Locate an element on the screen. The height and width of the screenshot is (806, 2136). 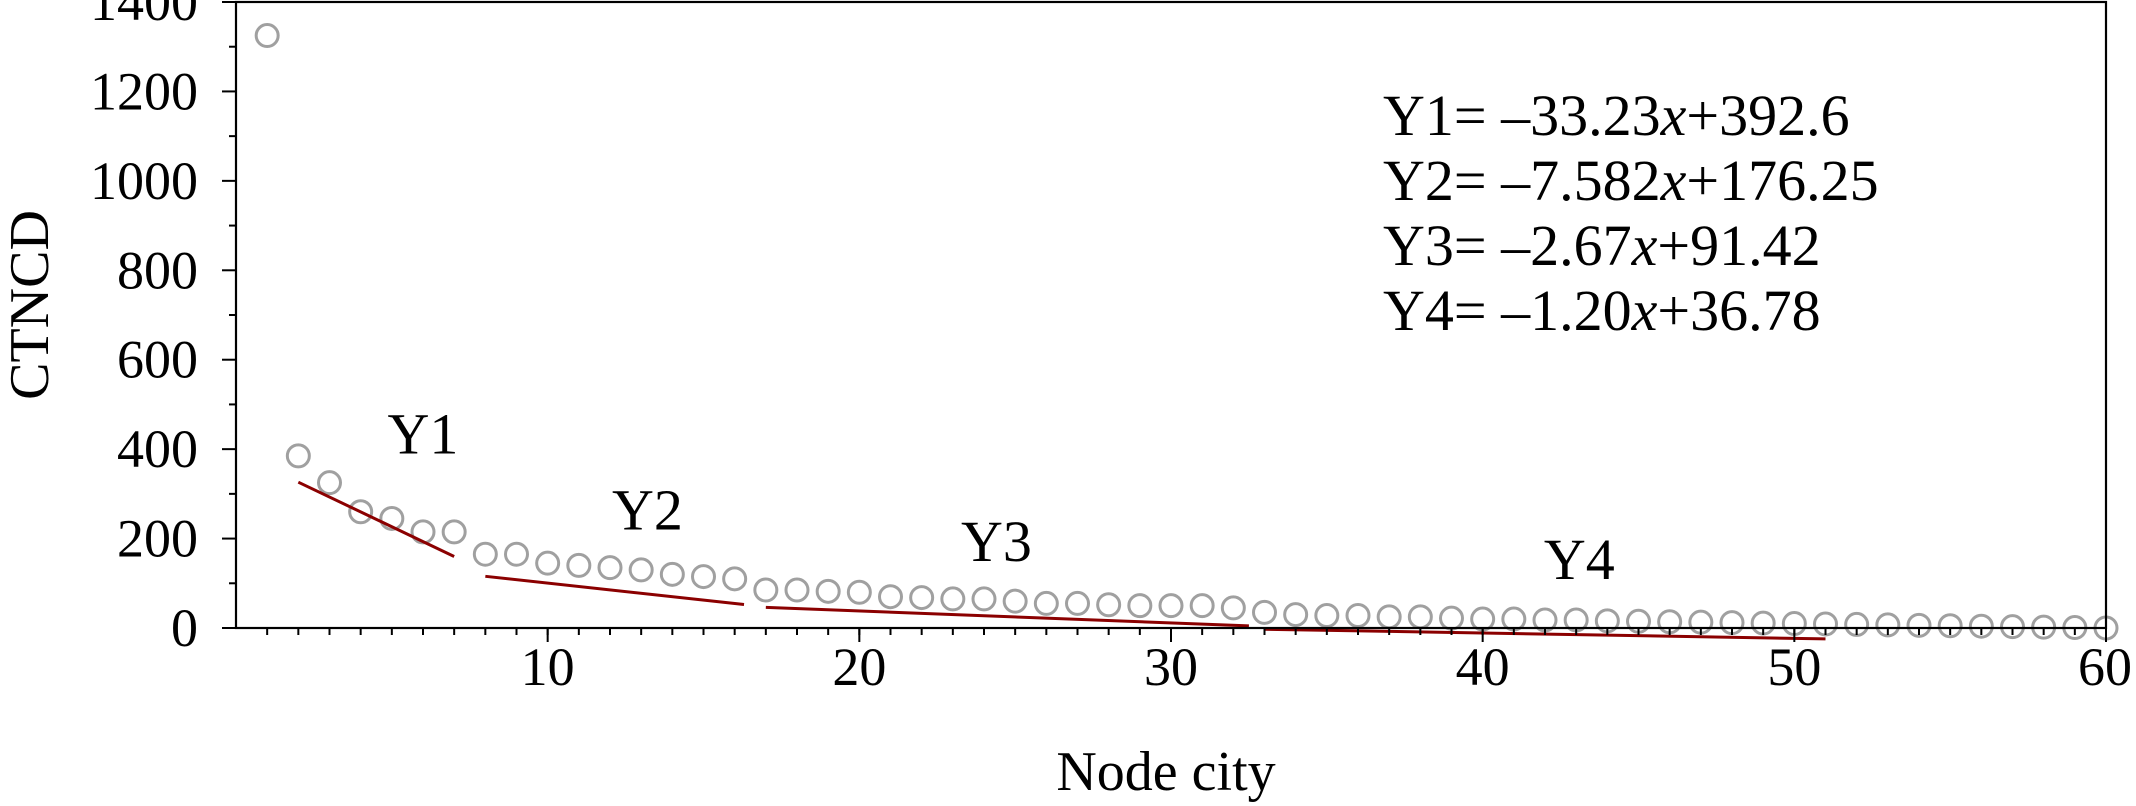
segment-label: Y4 is located at coordinates (1579, 559).